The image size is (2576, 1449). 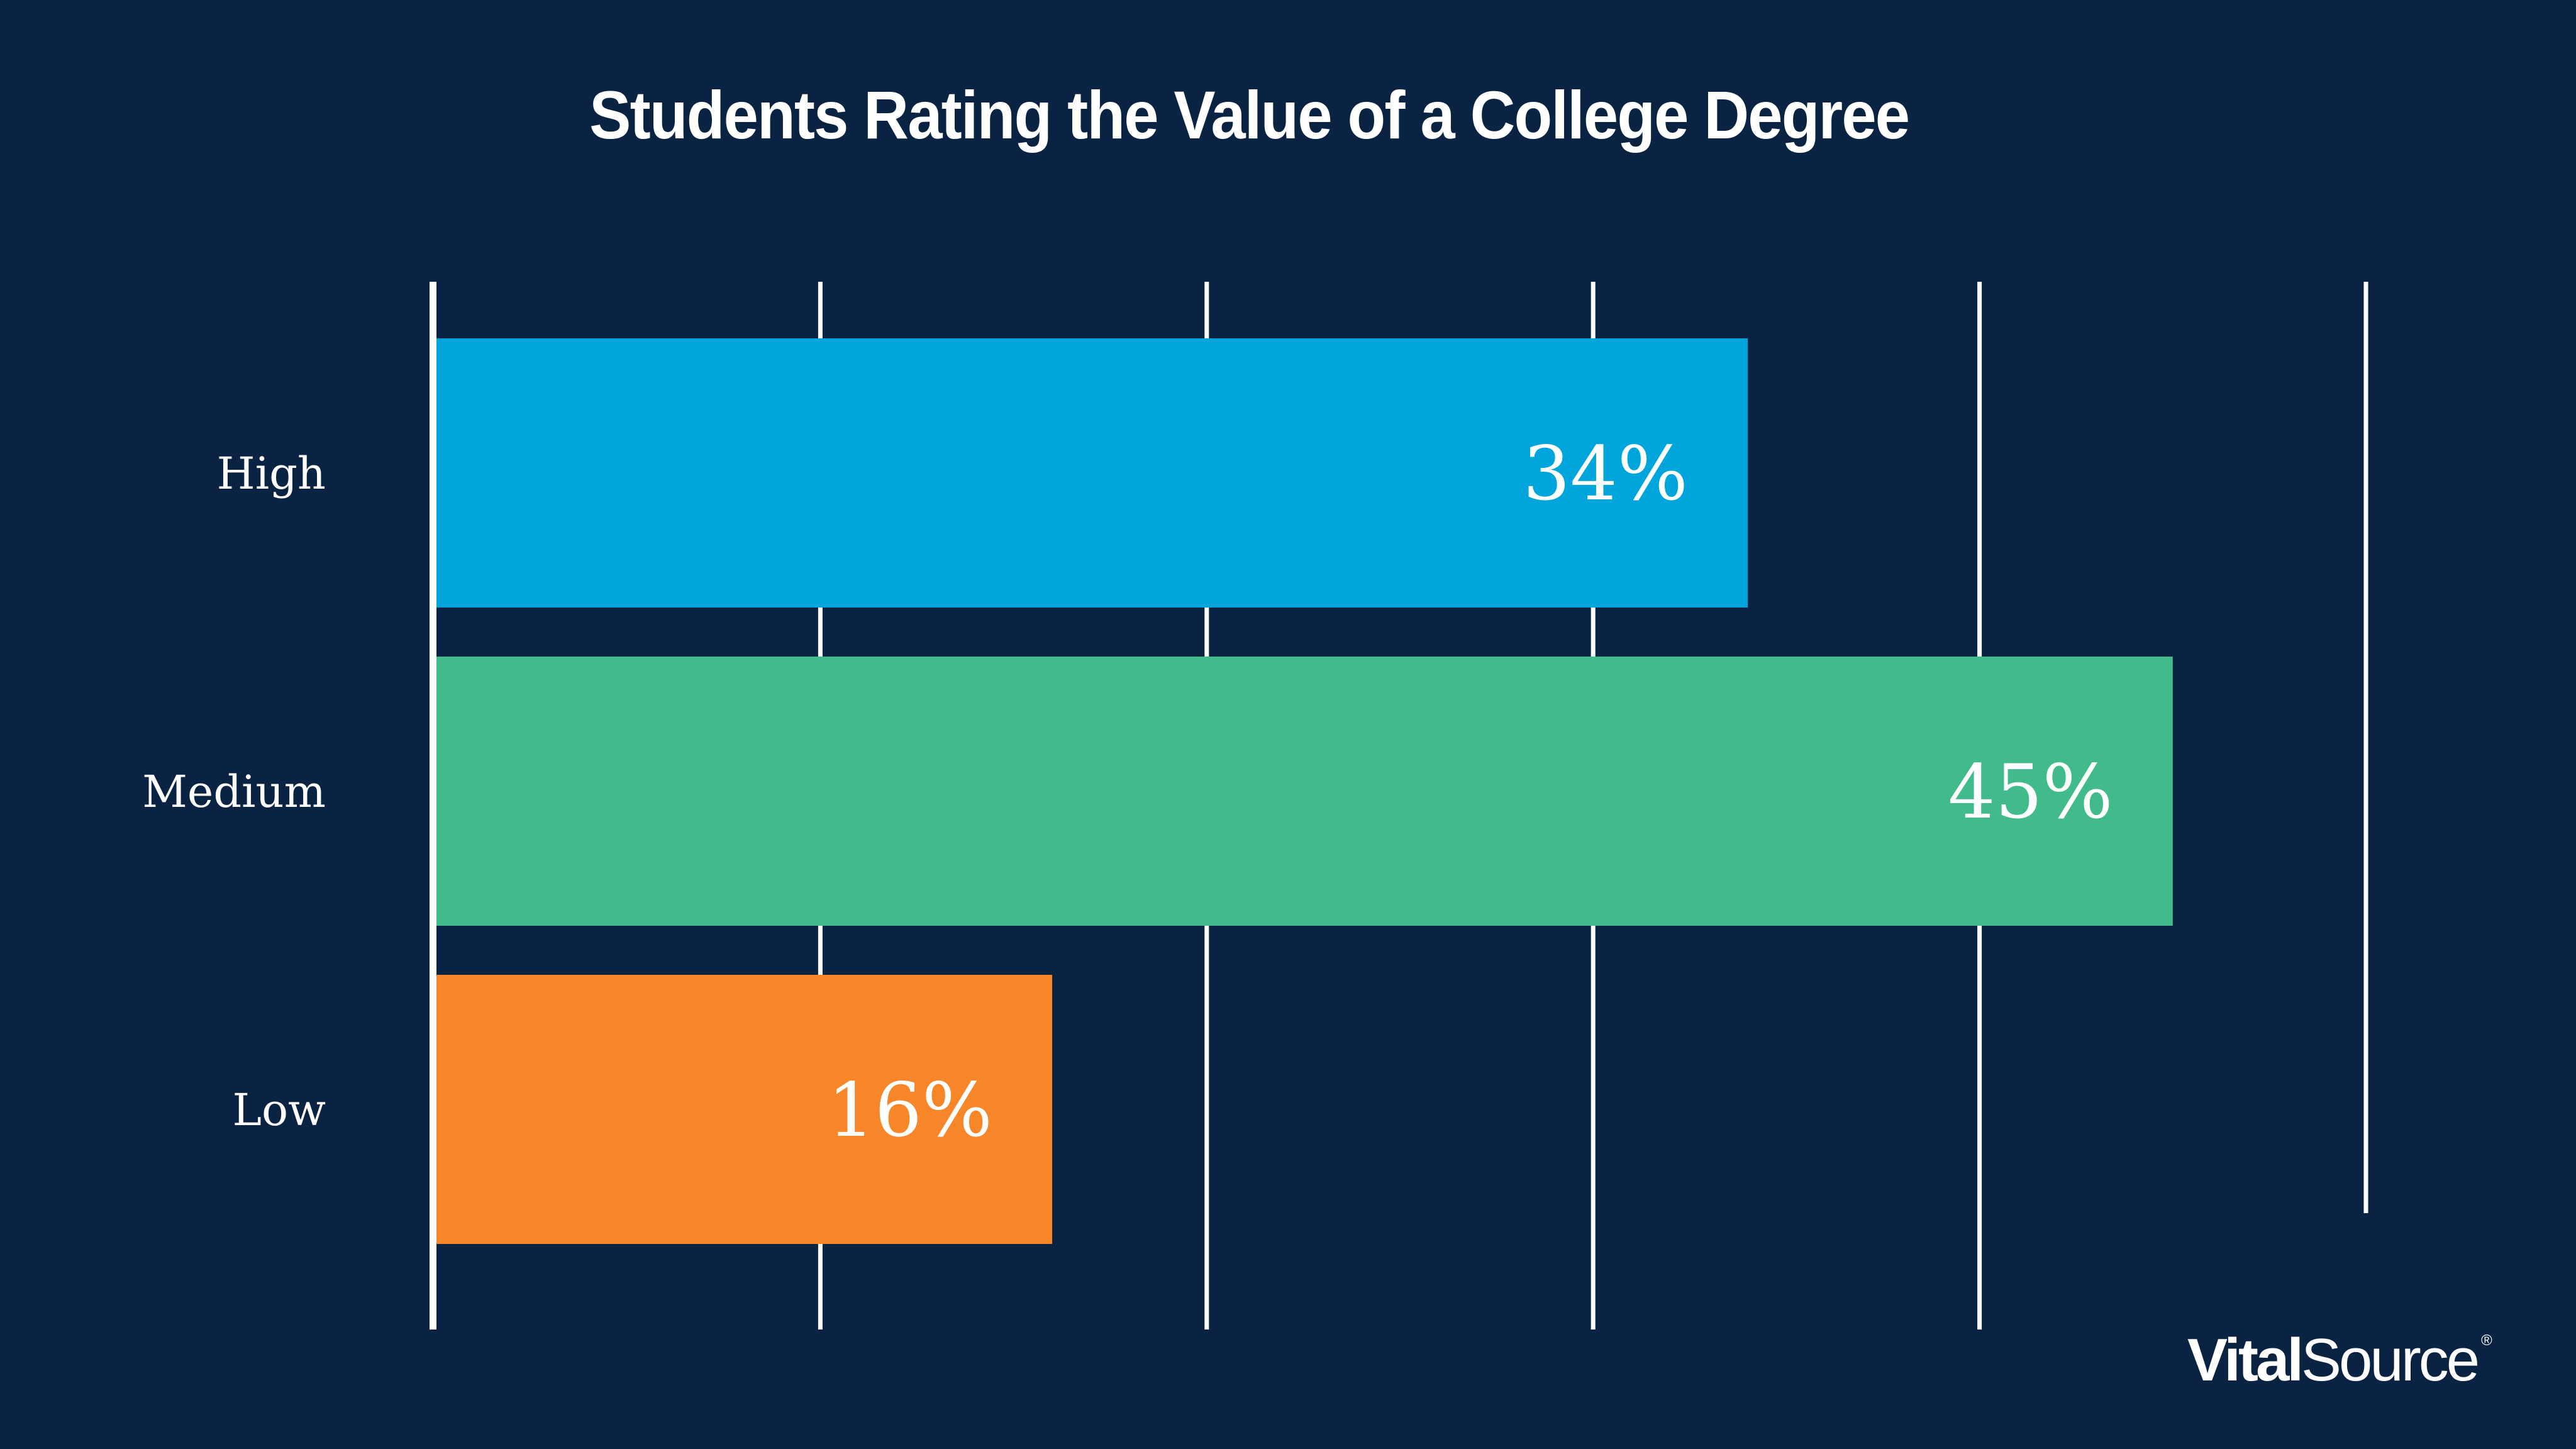 What do you see at coordinates (271, 473) in the screenshot?
I see `category-label-high: High` at bounding box center [271, 473].